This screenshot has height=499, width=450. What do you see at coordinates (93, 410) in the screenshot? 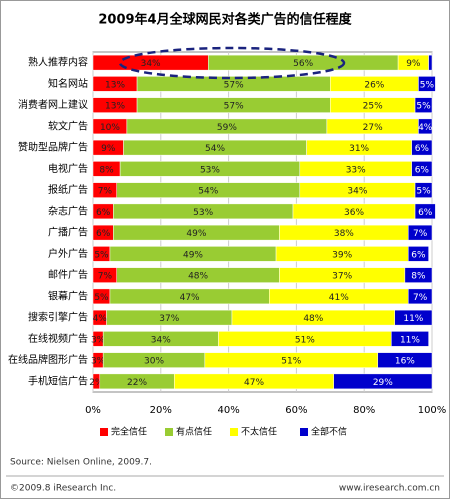
I see `x-tick-label: 0%` at bounding box center [93, 410].